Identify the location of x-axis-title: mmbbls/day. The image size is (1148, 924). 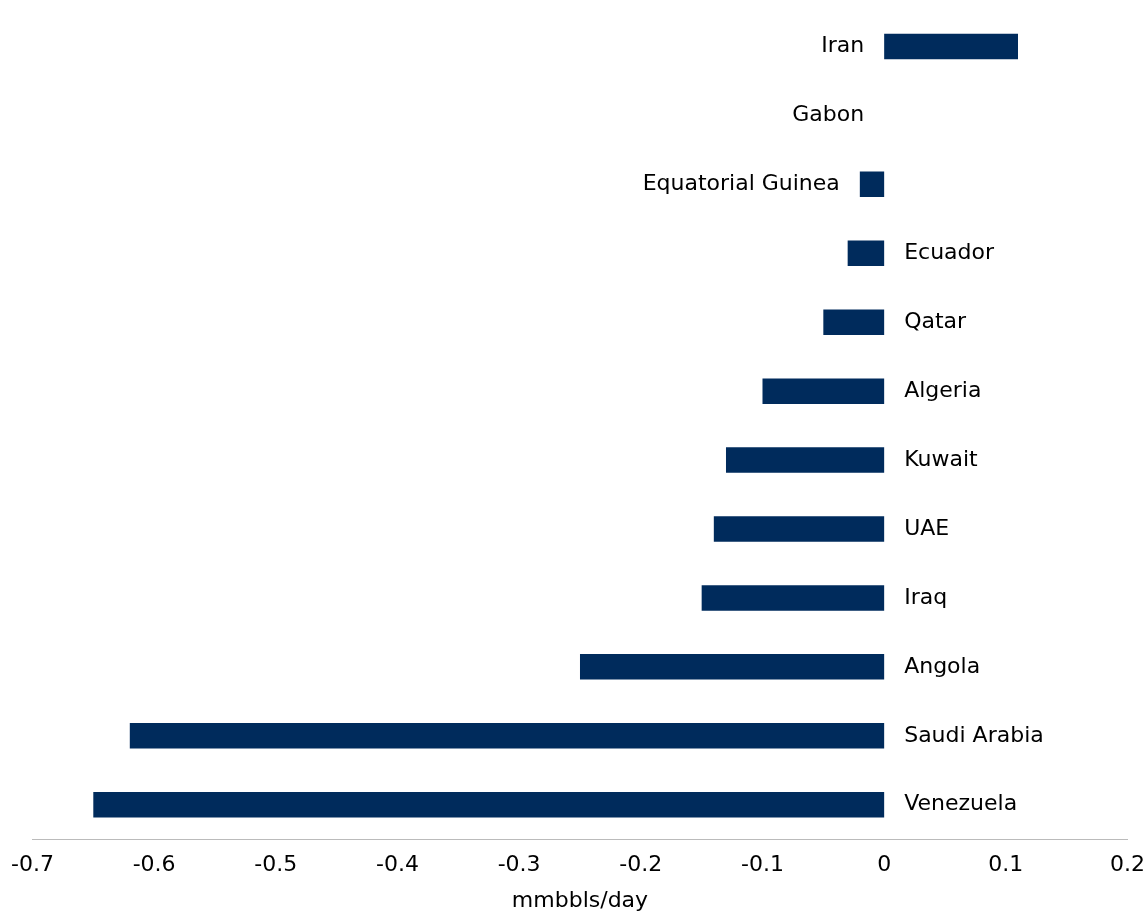
(580, 899).